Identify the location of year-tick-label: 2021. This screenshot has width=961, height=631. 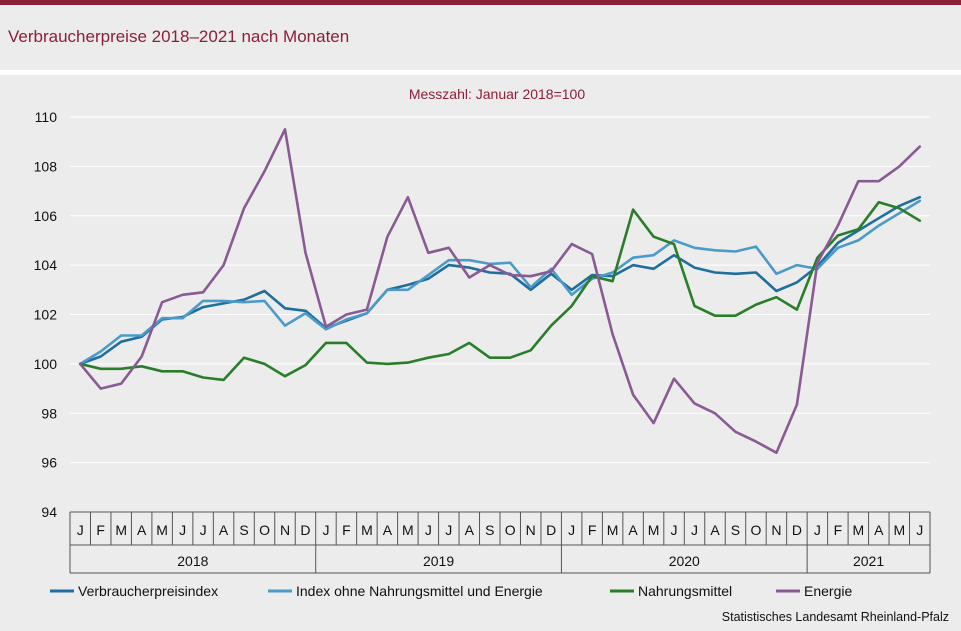
(868, 561).